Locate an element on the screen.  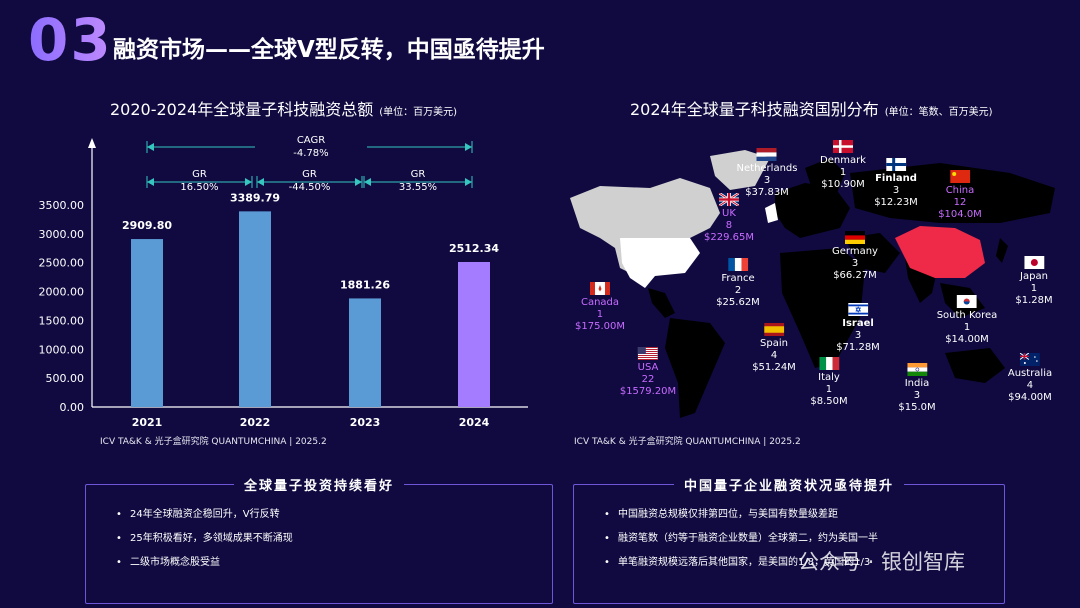
gr-value: 33.55% is located at coordinates (418, 187).